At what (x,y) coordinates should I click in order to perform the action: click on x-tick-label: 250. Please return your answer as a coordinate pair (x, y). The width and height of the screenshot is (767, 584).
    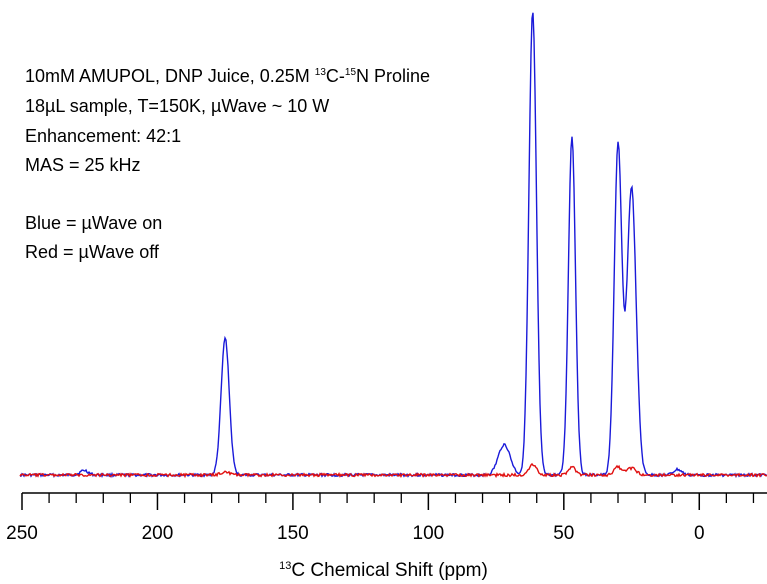
    Looking at the image, I should click on (22, 533).